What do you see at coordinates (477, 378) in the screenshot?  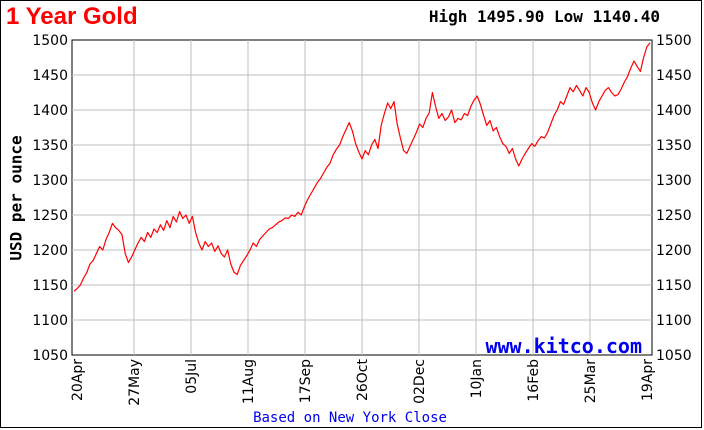 I see `x-tick-label: 10Jan` at bounding box center [477, 378].